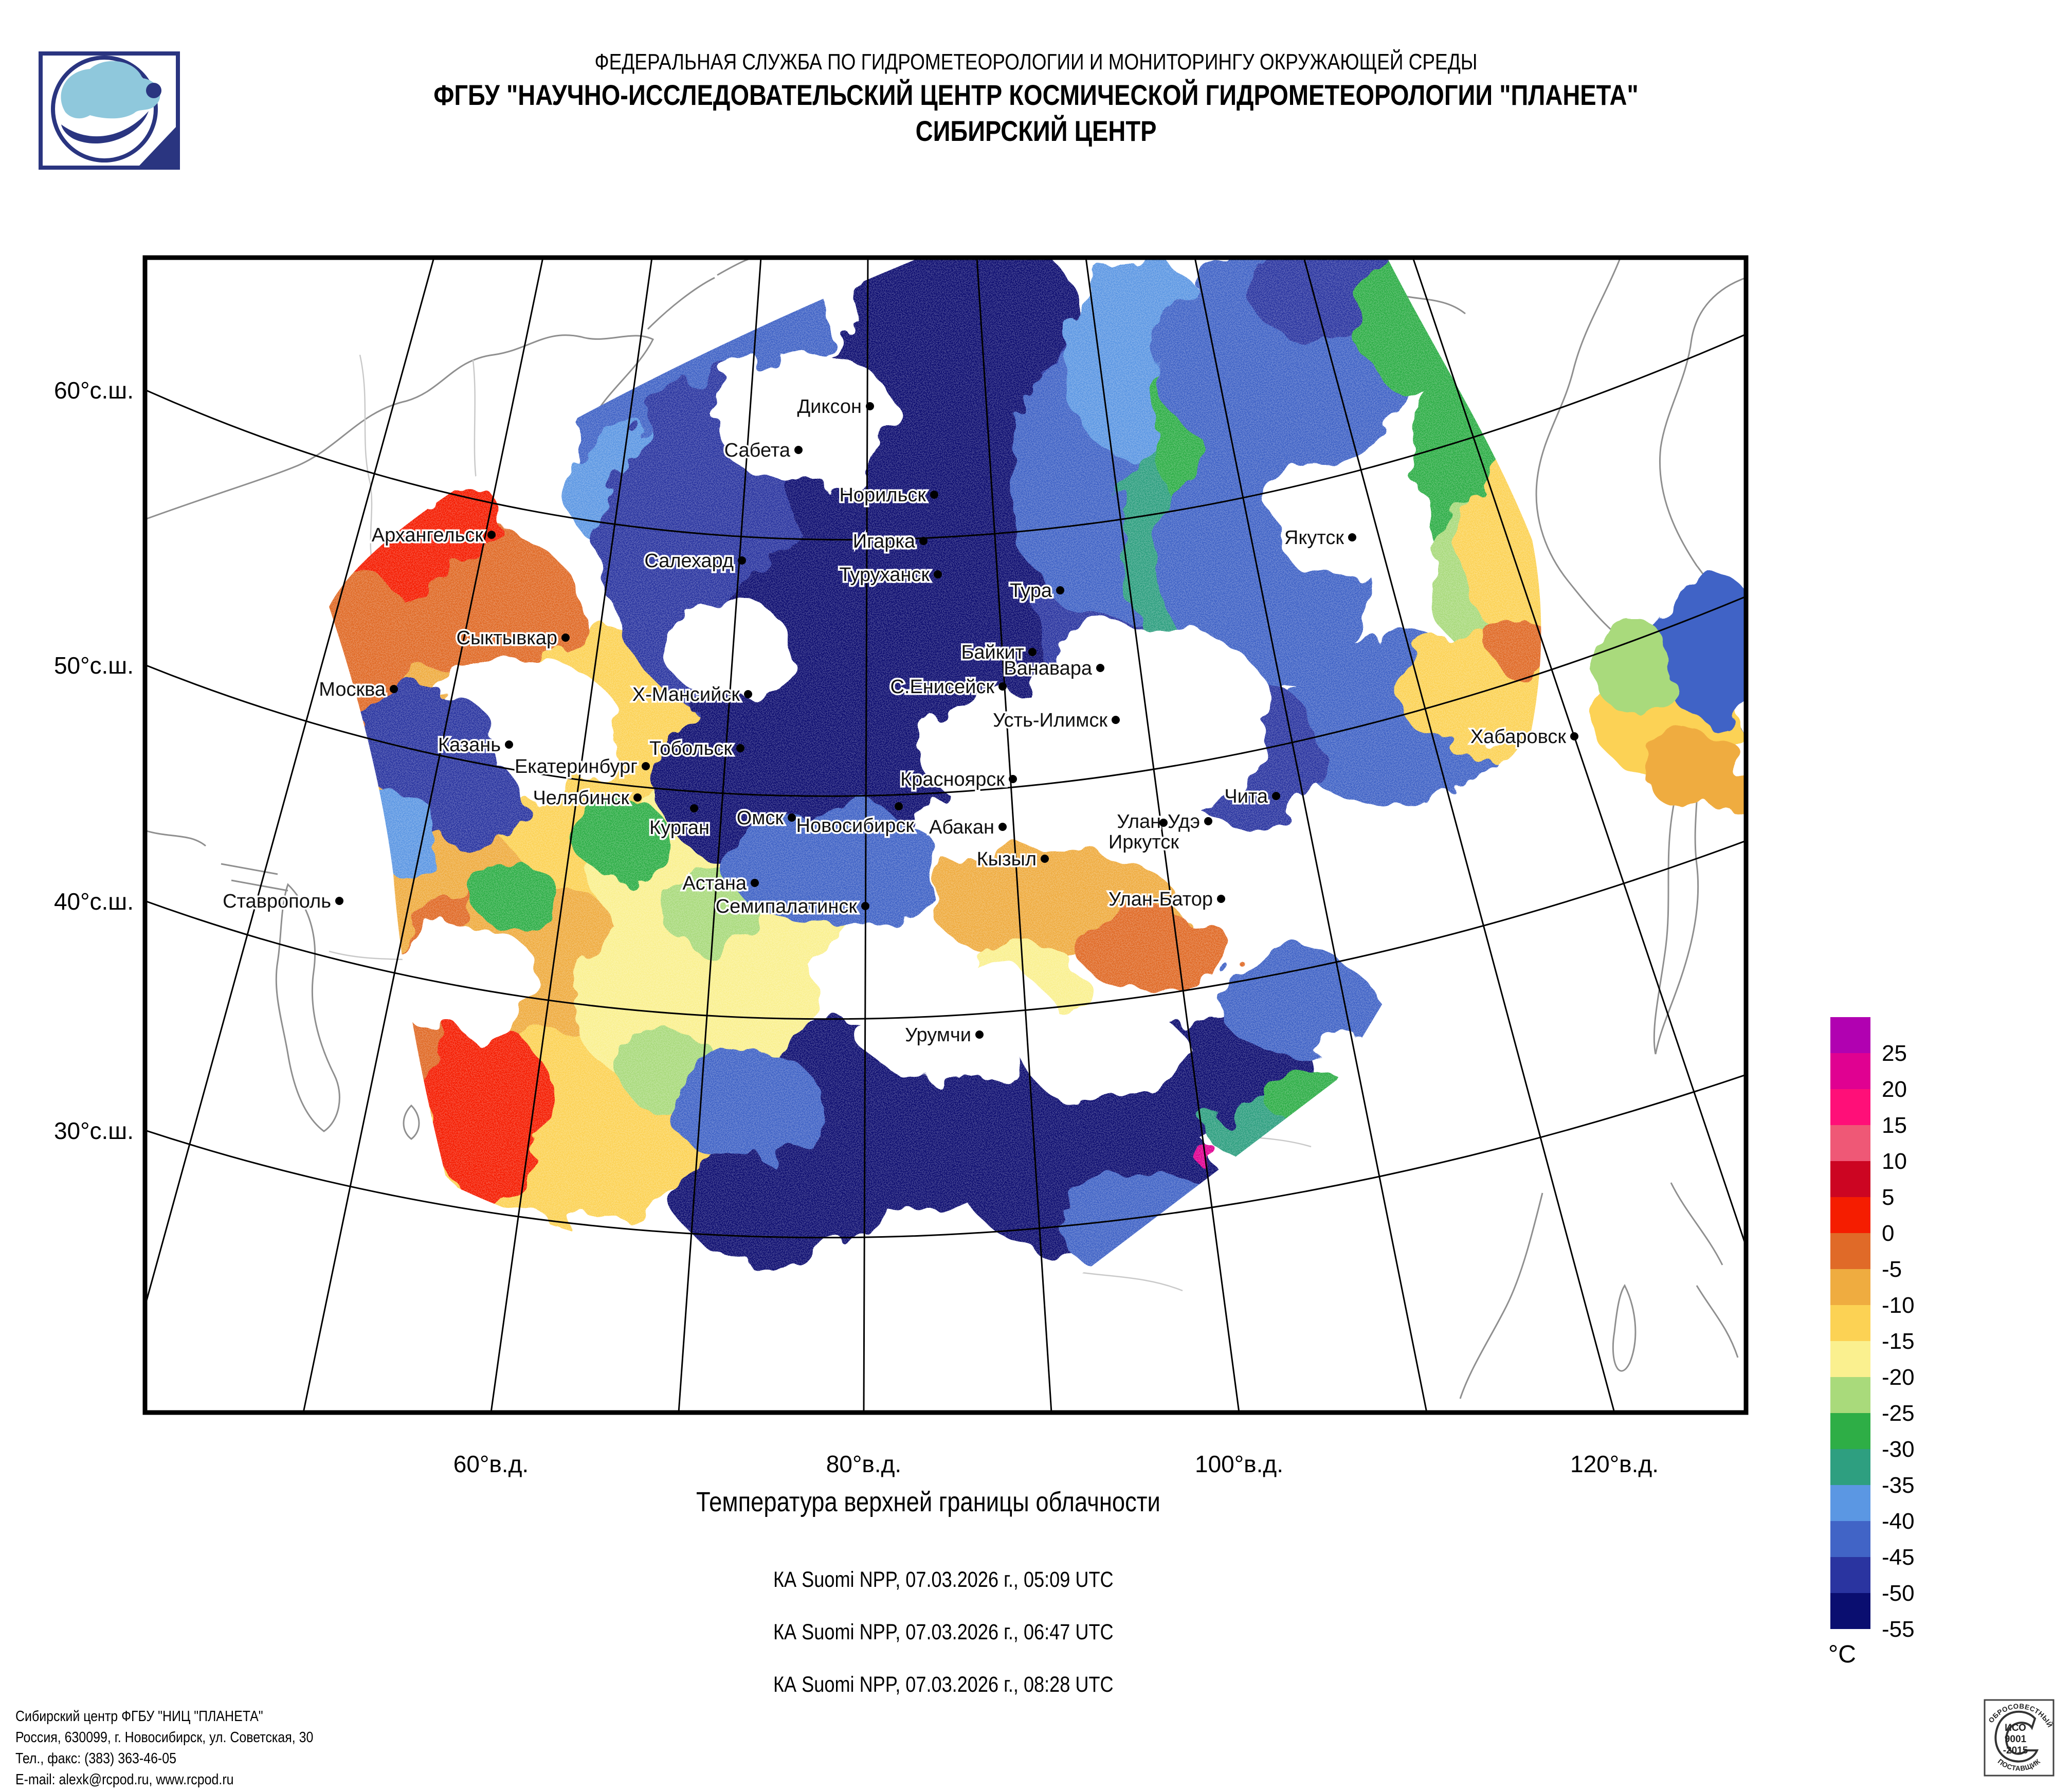 The width and height of the screenshot is (2072, 1791). Describe the element at coordinates (2015, 1750) in the screenshot. I see `svg-text: -2015` at that location.